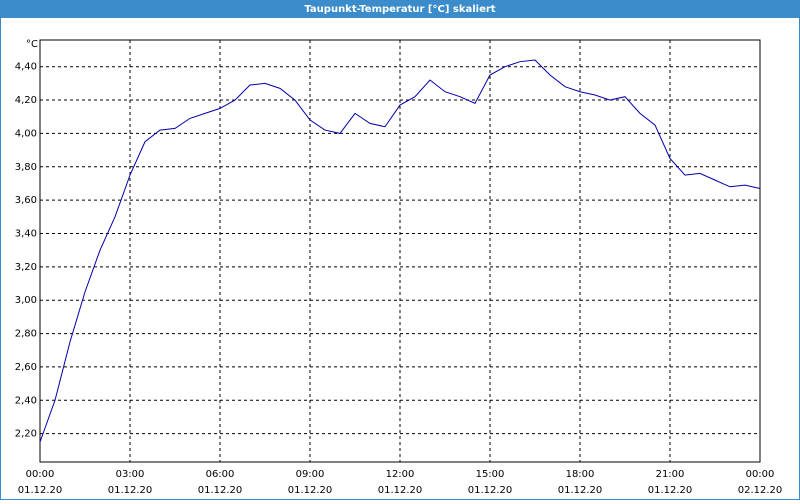 The height and width of the screenshot is (504, 800). I want to click on x-tick-label: 12:00, so click(400, 474).